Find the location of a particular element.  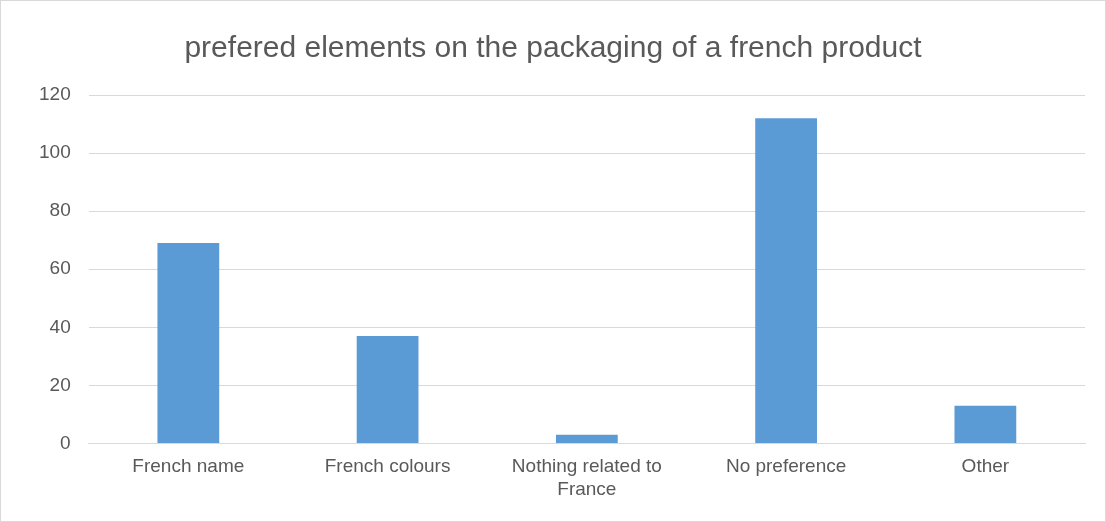

y-tick-label: 100 is located at coordinates (55, 152).